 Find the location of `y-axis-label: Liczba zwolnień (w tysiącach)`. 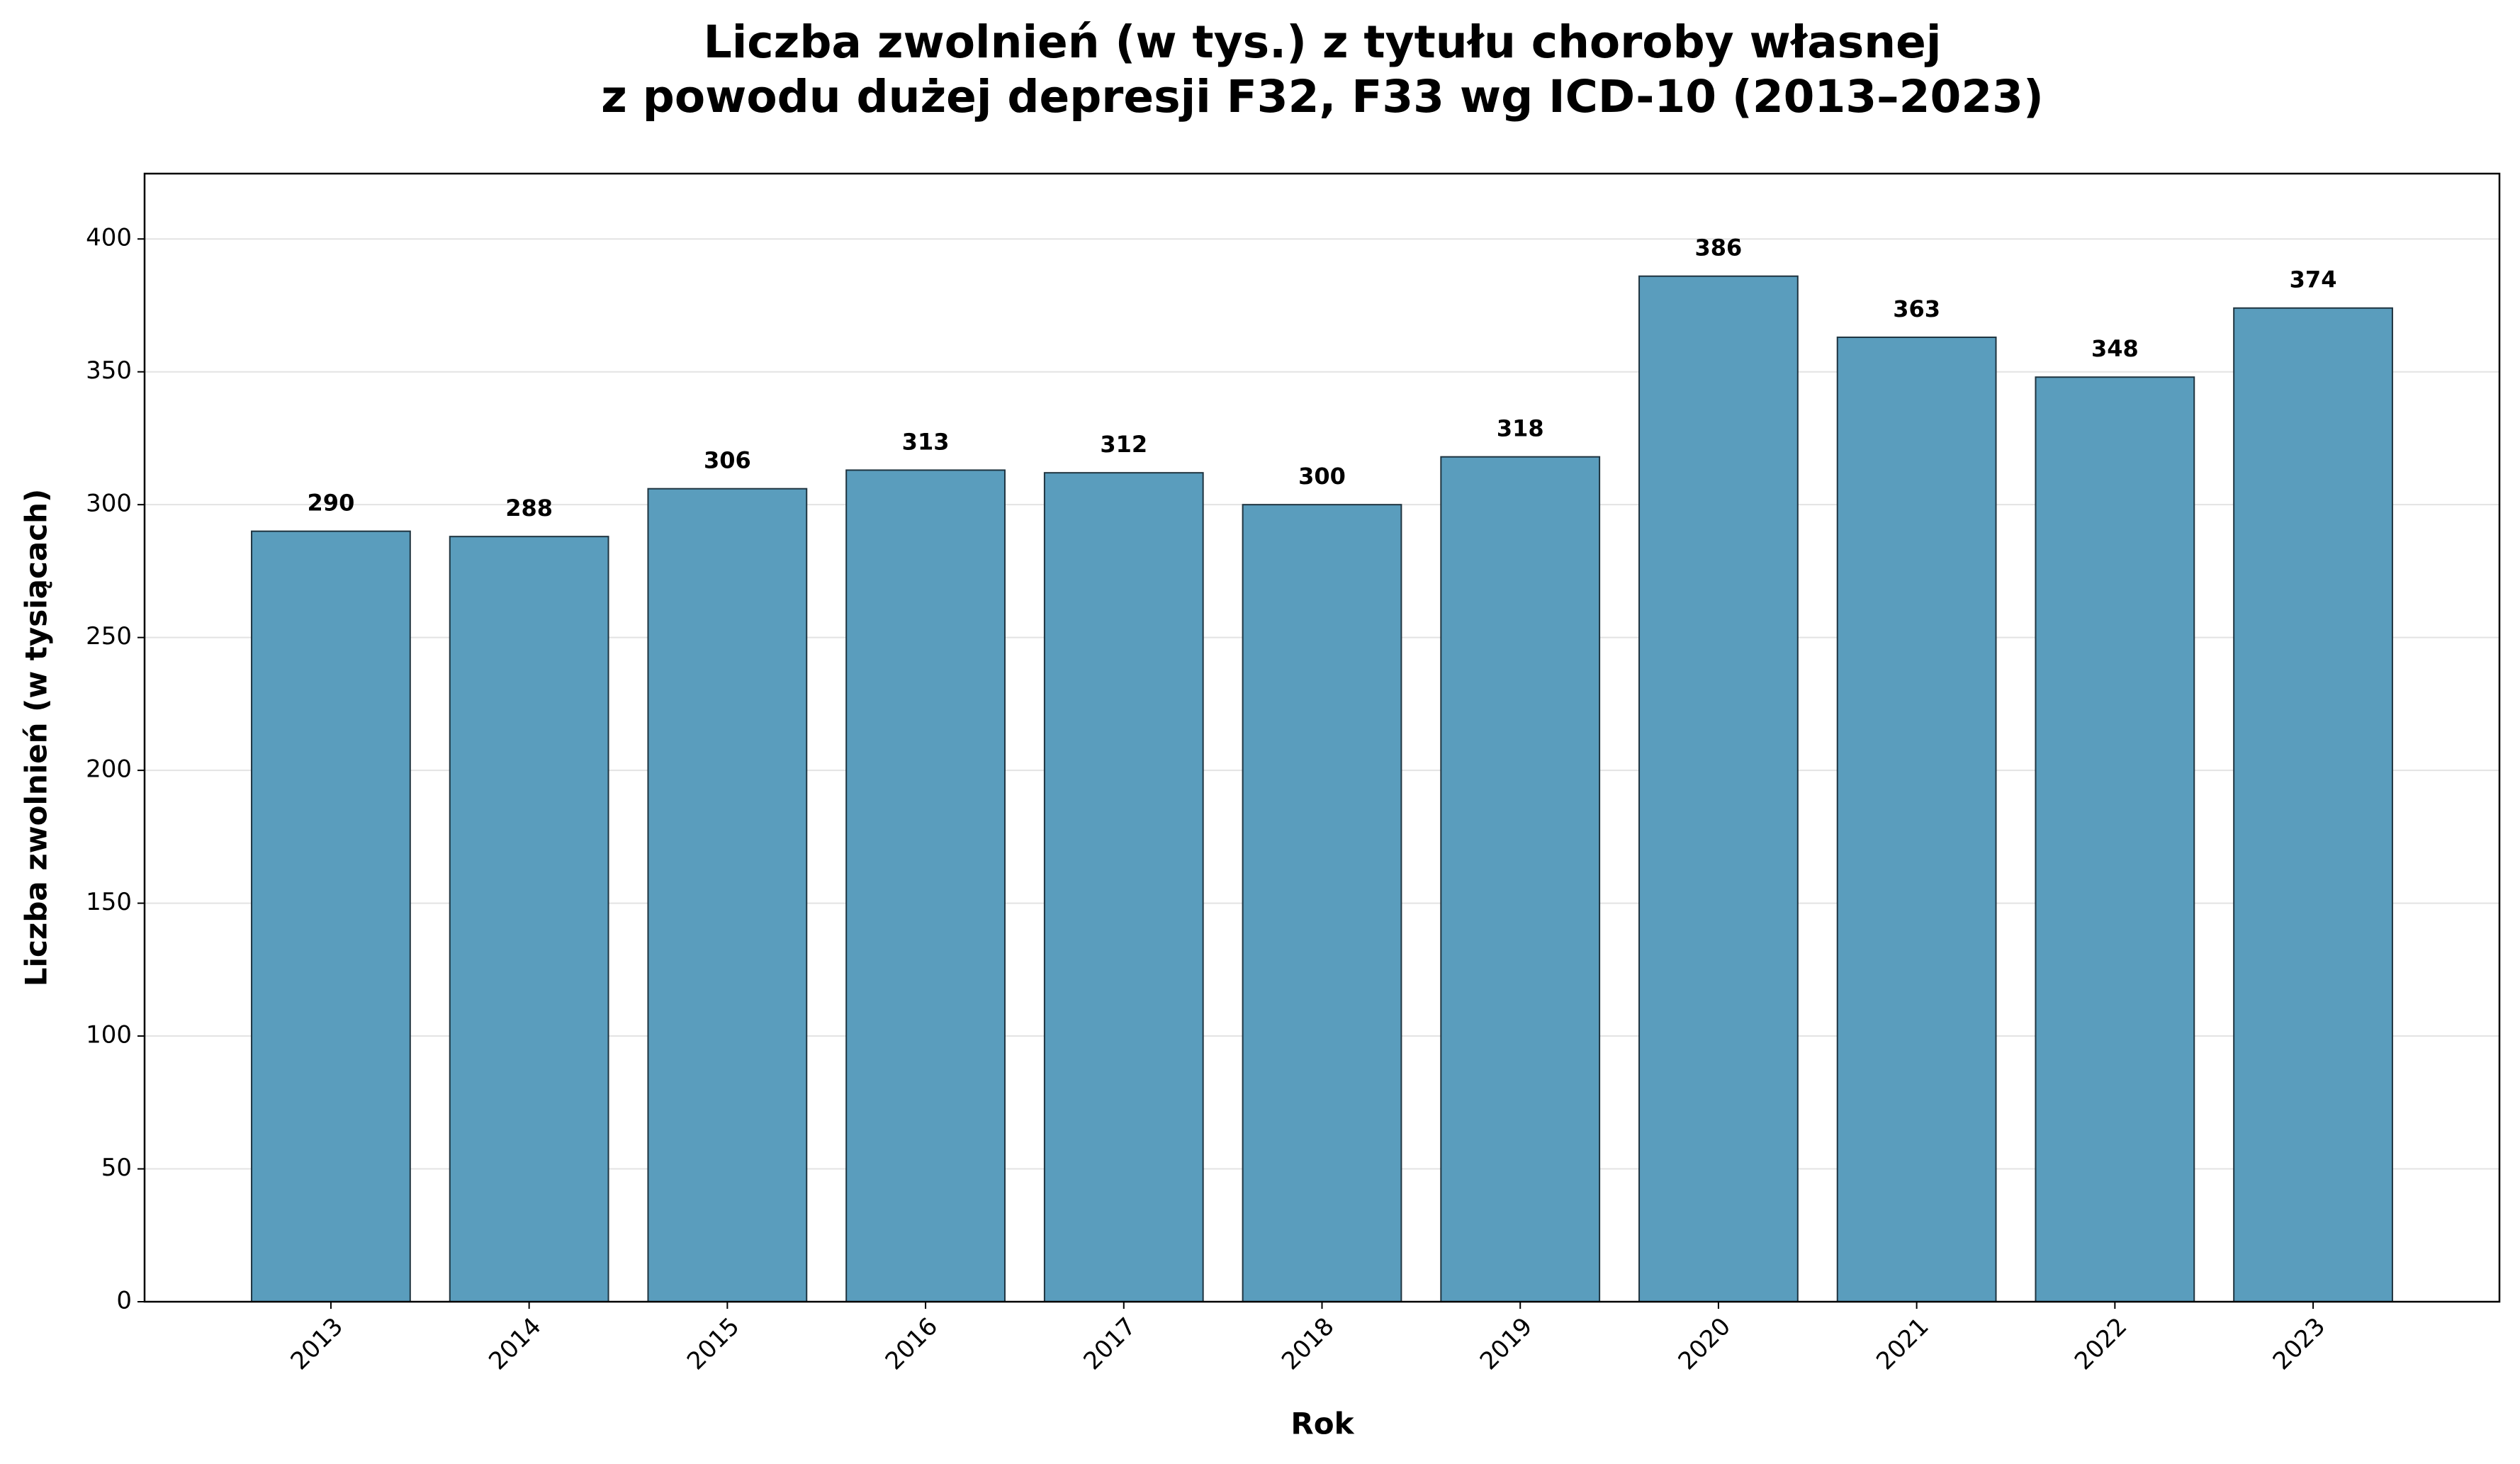

y-axis-label: Liczba zwolnień (w tysiącach) is located at coordinates (36, 737).